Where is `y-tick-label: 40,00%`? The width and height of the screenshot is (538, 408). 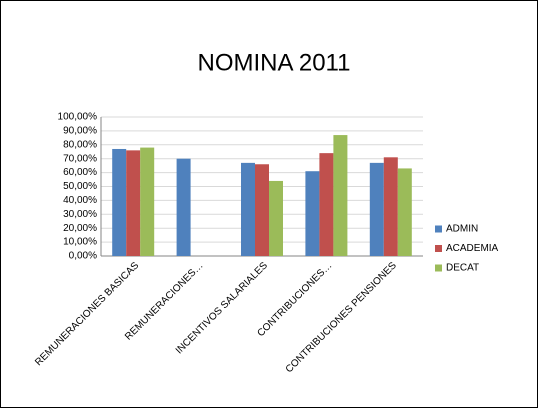 y-tick-label: 40,00% is located at coordinates (80, 200).